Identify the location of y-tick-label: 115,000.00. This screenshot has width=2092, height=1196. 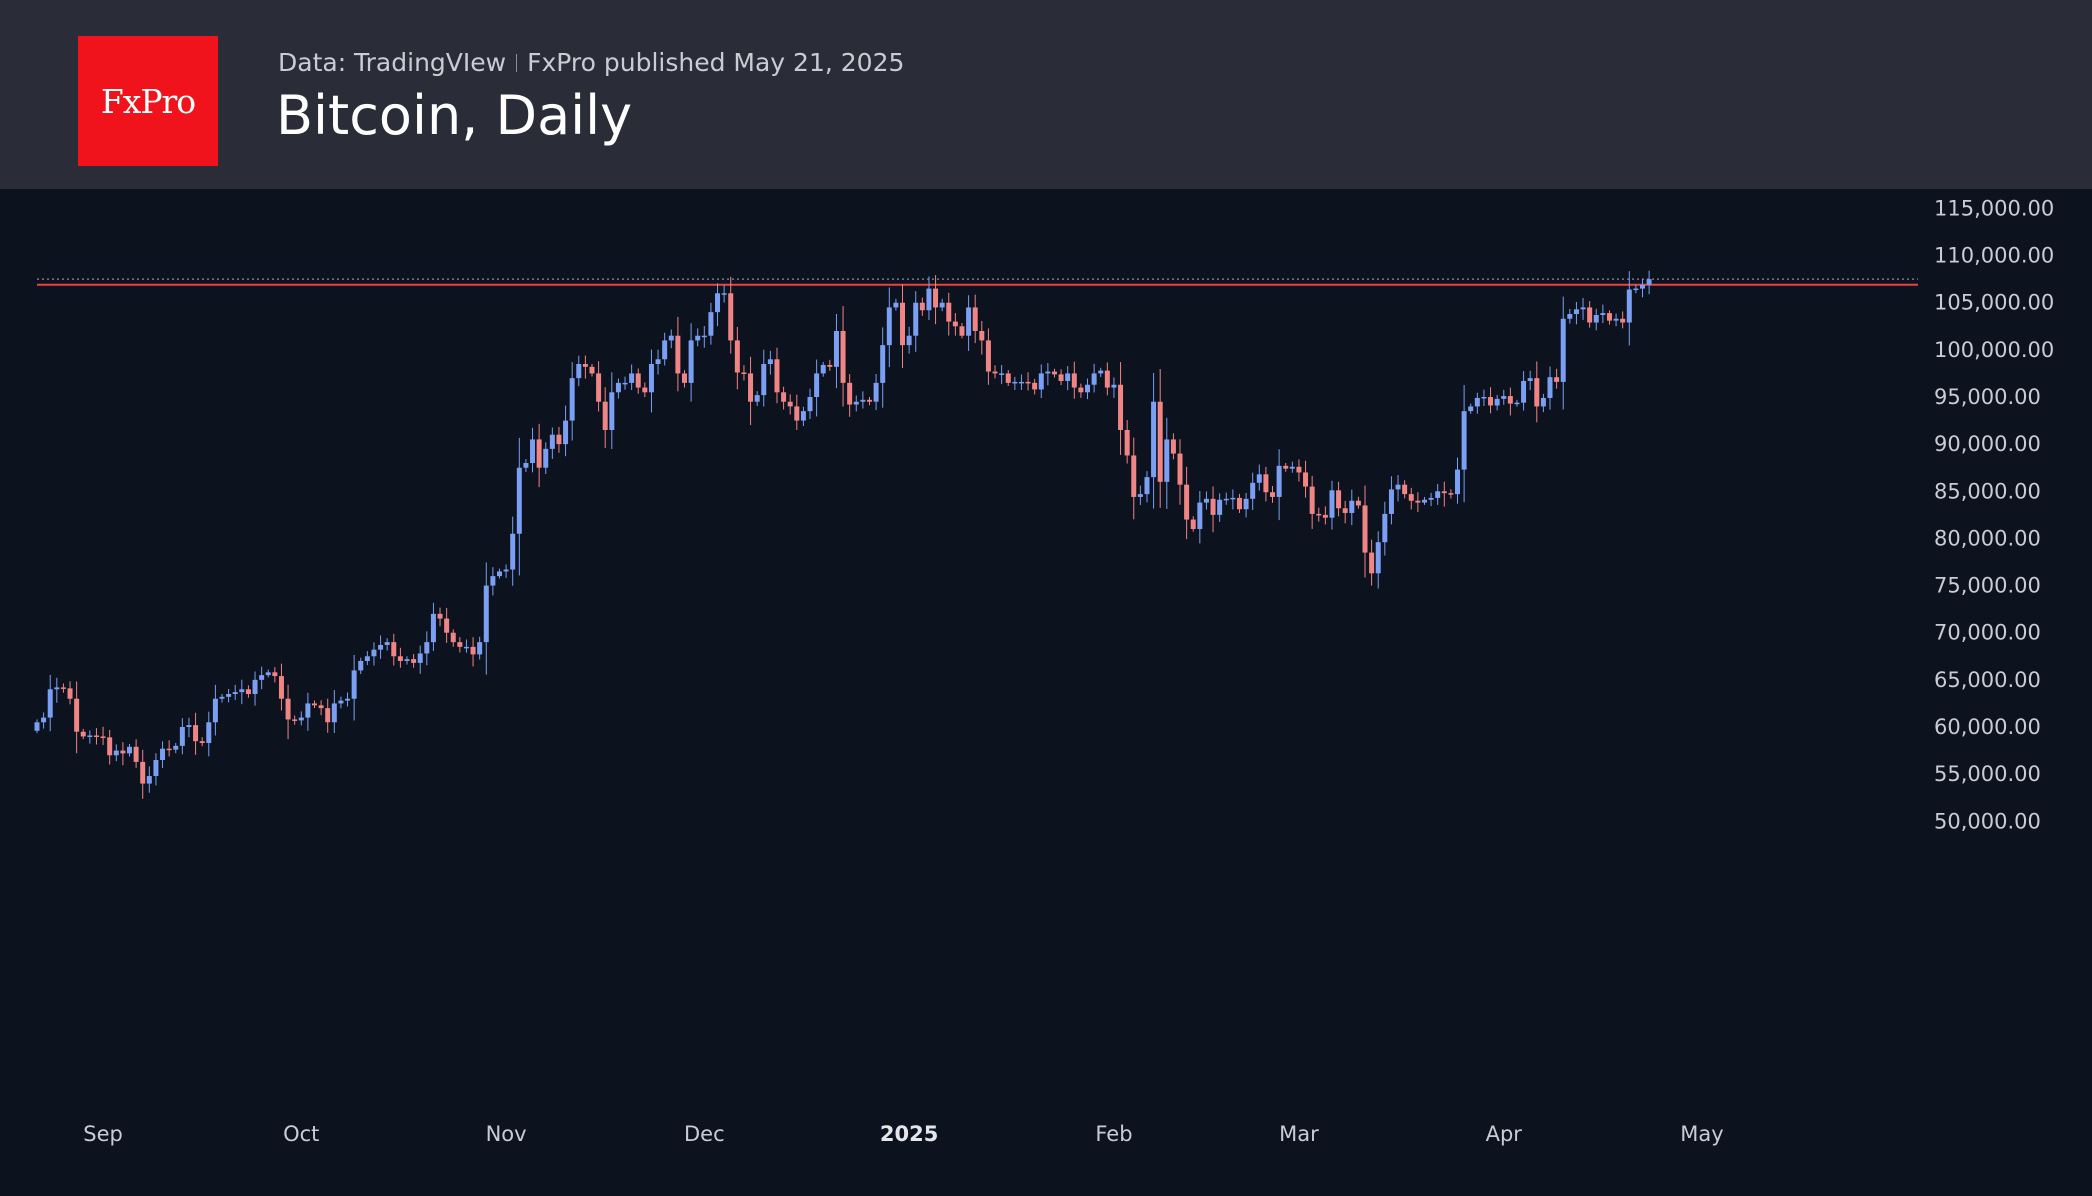
(1994, 208).